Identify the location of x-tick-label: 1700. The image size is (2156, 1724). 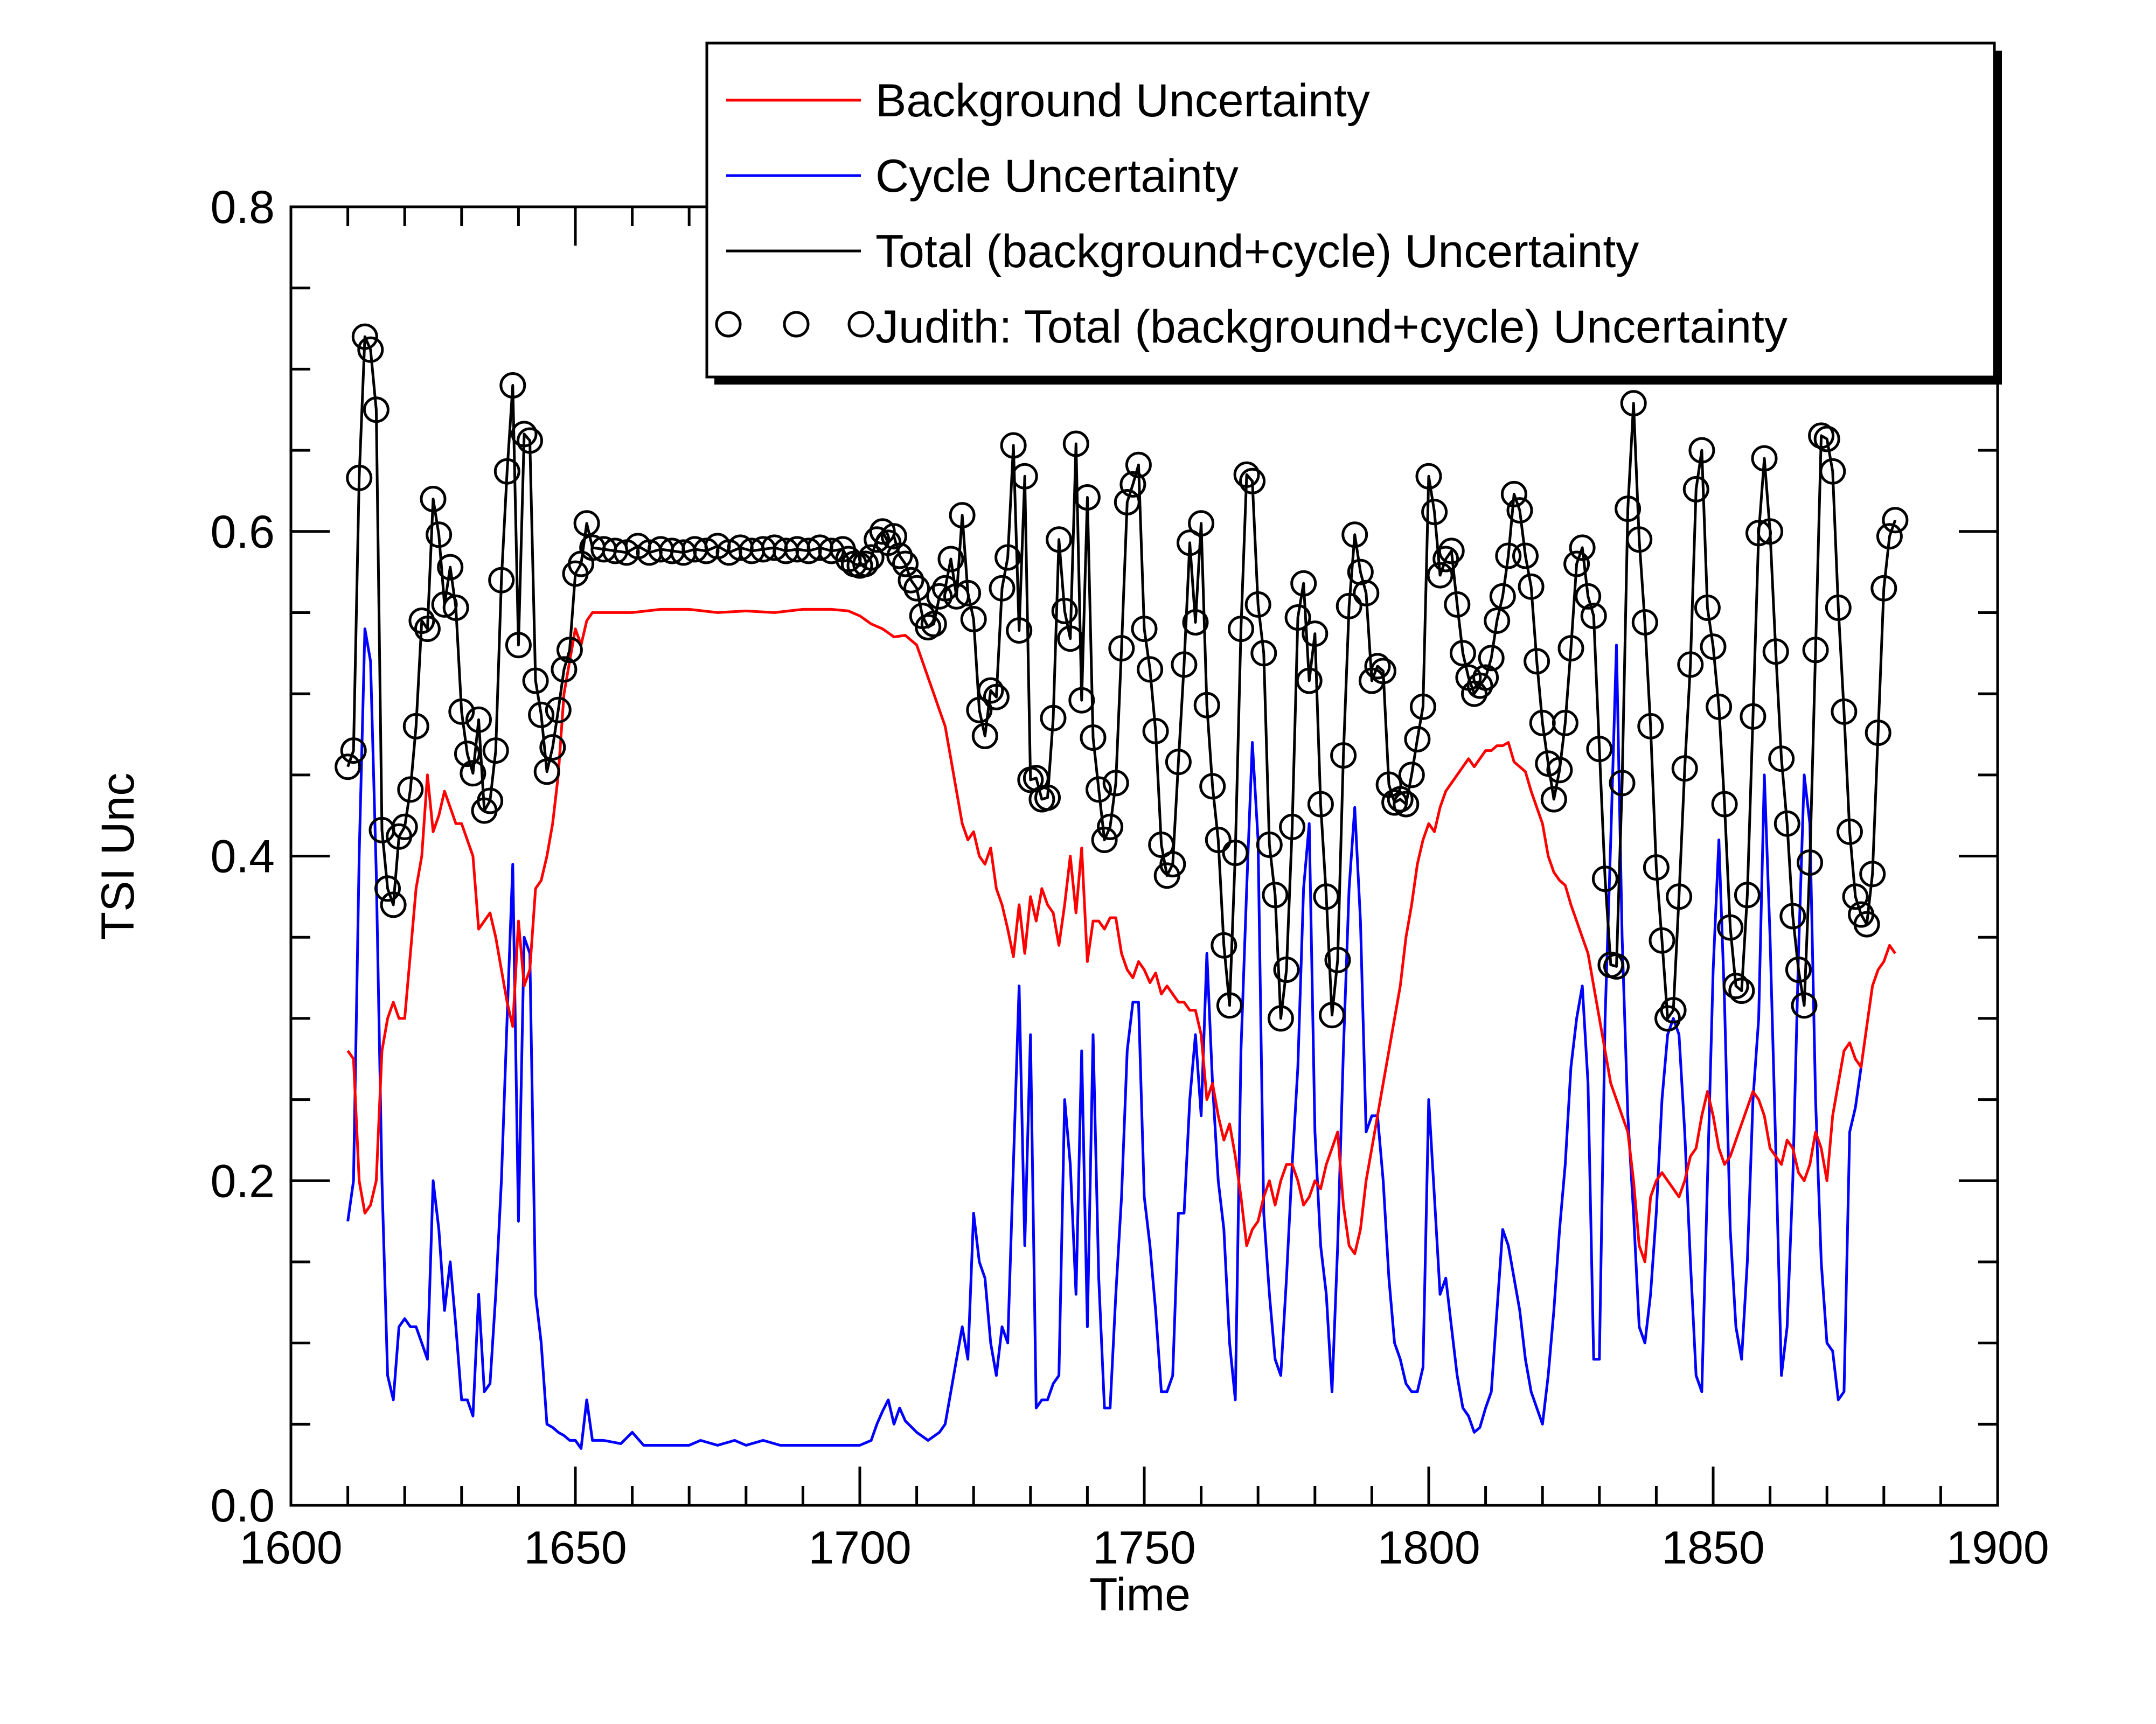
(859, 1548).